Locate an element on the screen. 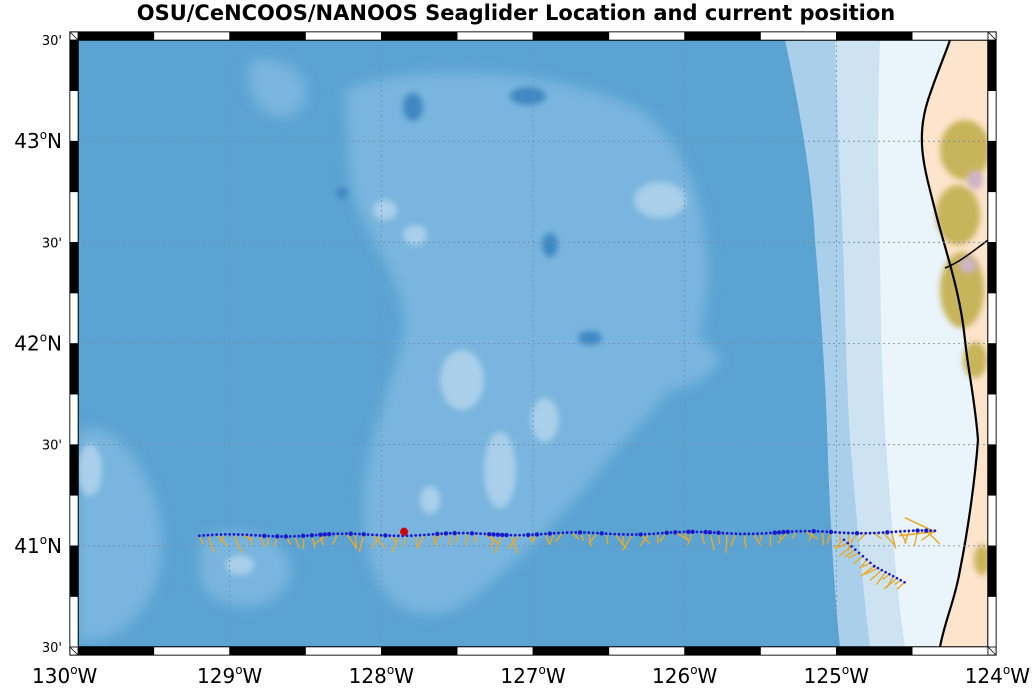 The height and width of the screenshot is (688, 1032). lon-tick-label: 125oW is located at coordinates (837, 675).